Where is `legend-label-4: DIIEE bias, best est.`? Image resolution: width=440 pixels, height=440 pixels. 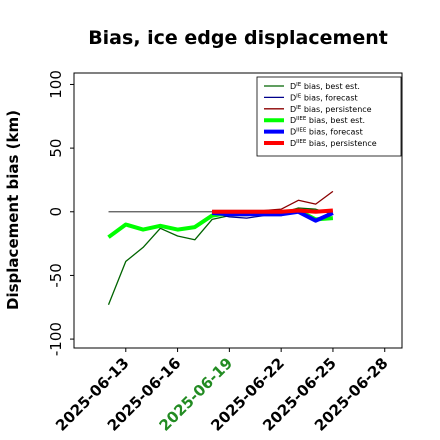 legend-label-4: DIIEE bias, best est. is located at coordinates (327, 120).